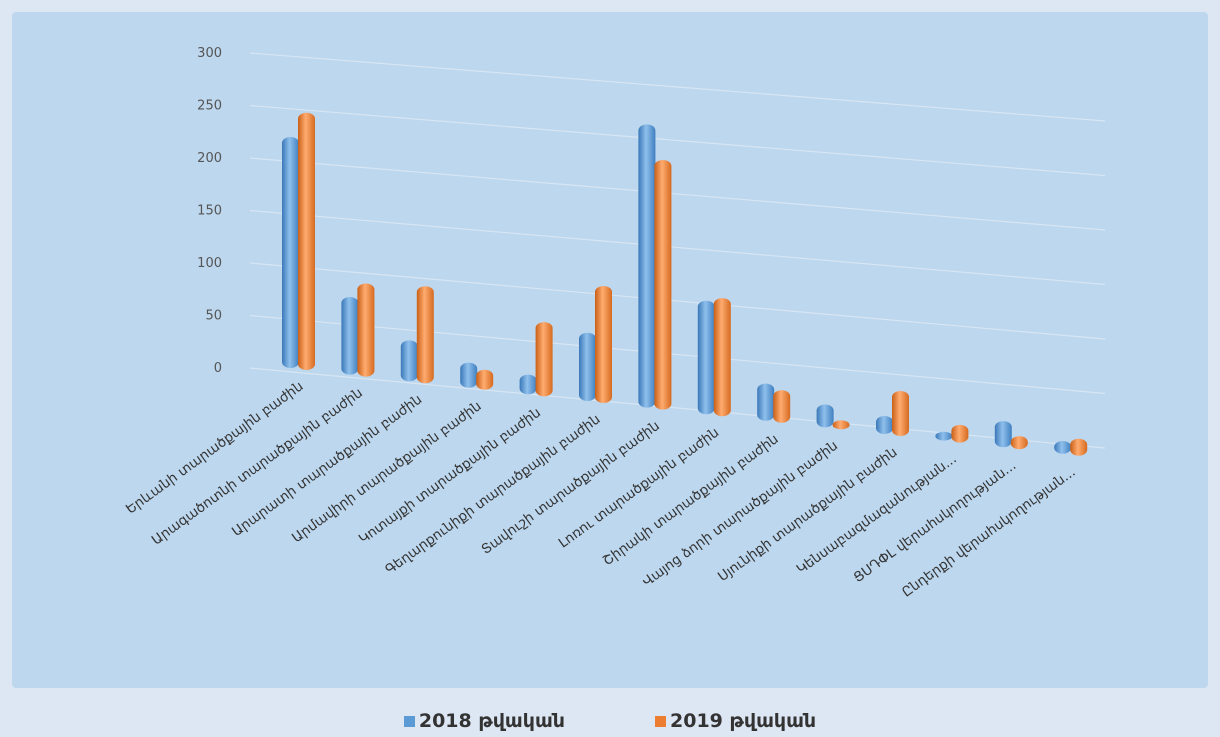 This screenshot has height=737, width=1220. What do you see at coordinates (218, 368) in the screenshot?
I see `y-tick-label: 0` at bounding box center [218, 368].